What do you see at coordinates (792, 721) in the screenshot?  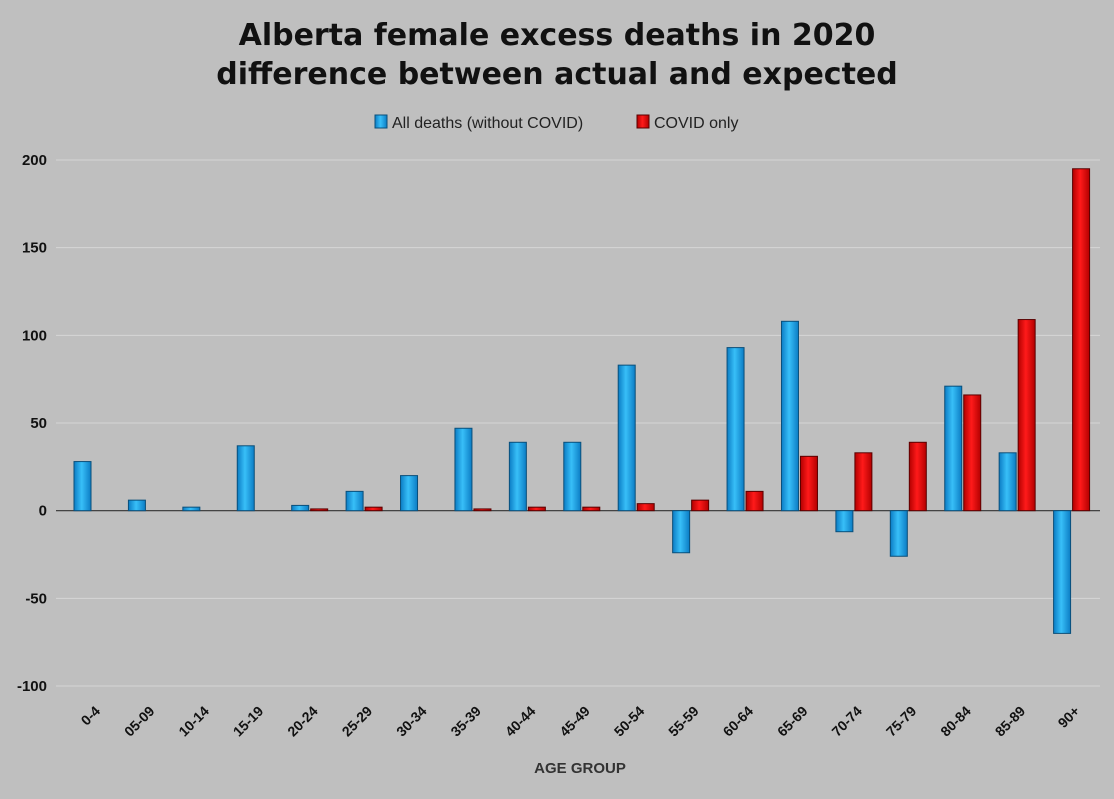 I see `x-tick-label: 65-69` at bounding box center [792, 721].